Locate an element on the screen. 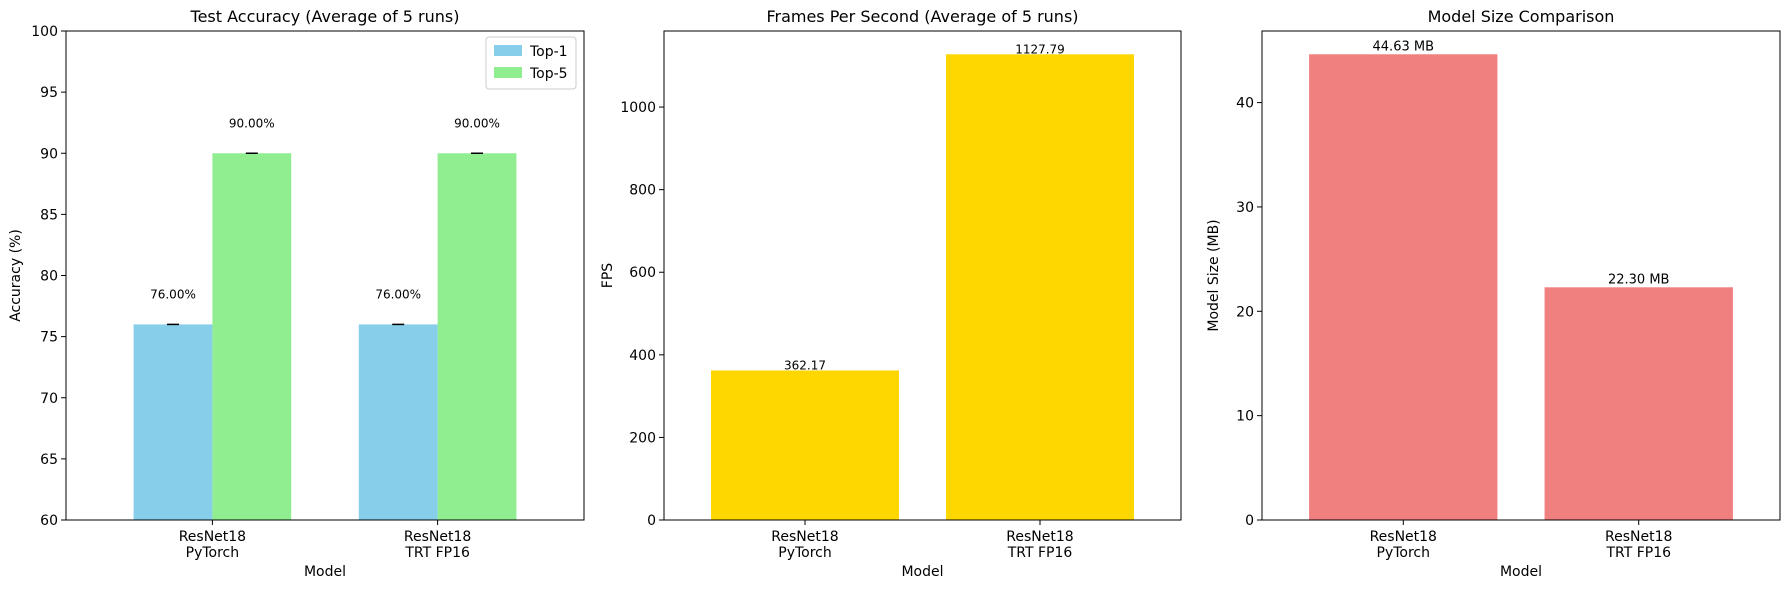  value-label: 1127.79 is located at coordinates (1040, 49).